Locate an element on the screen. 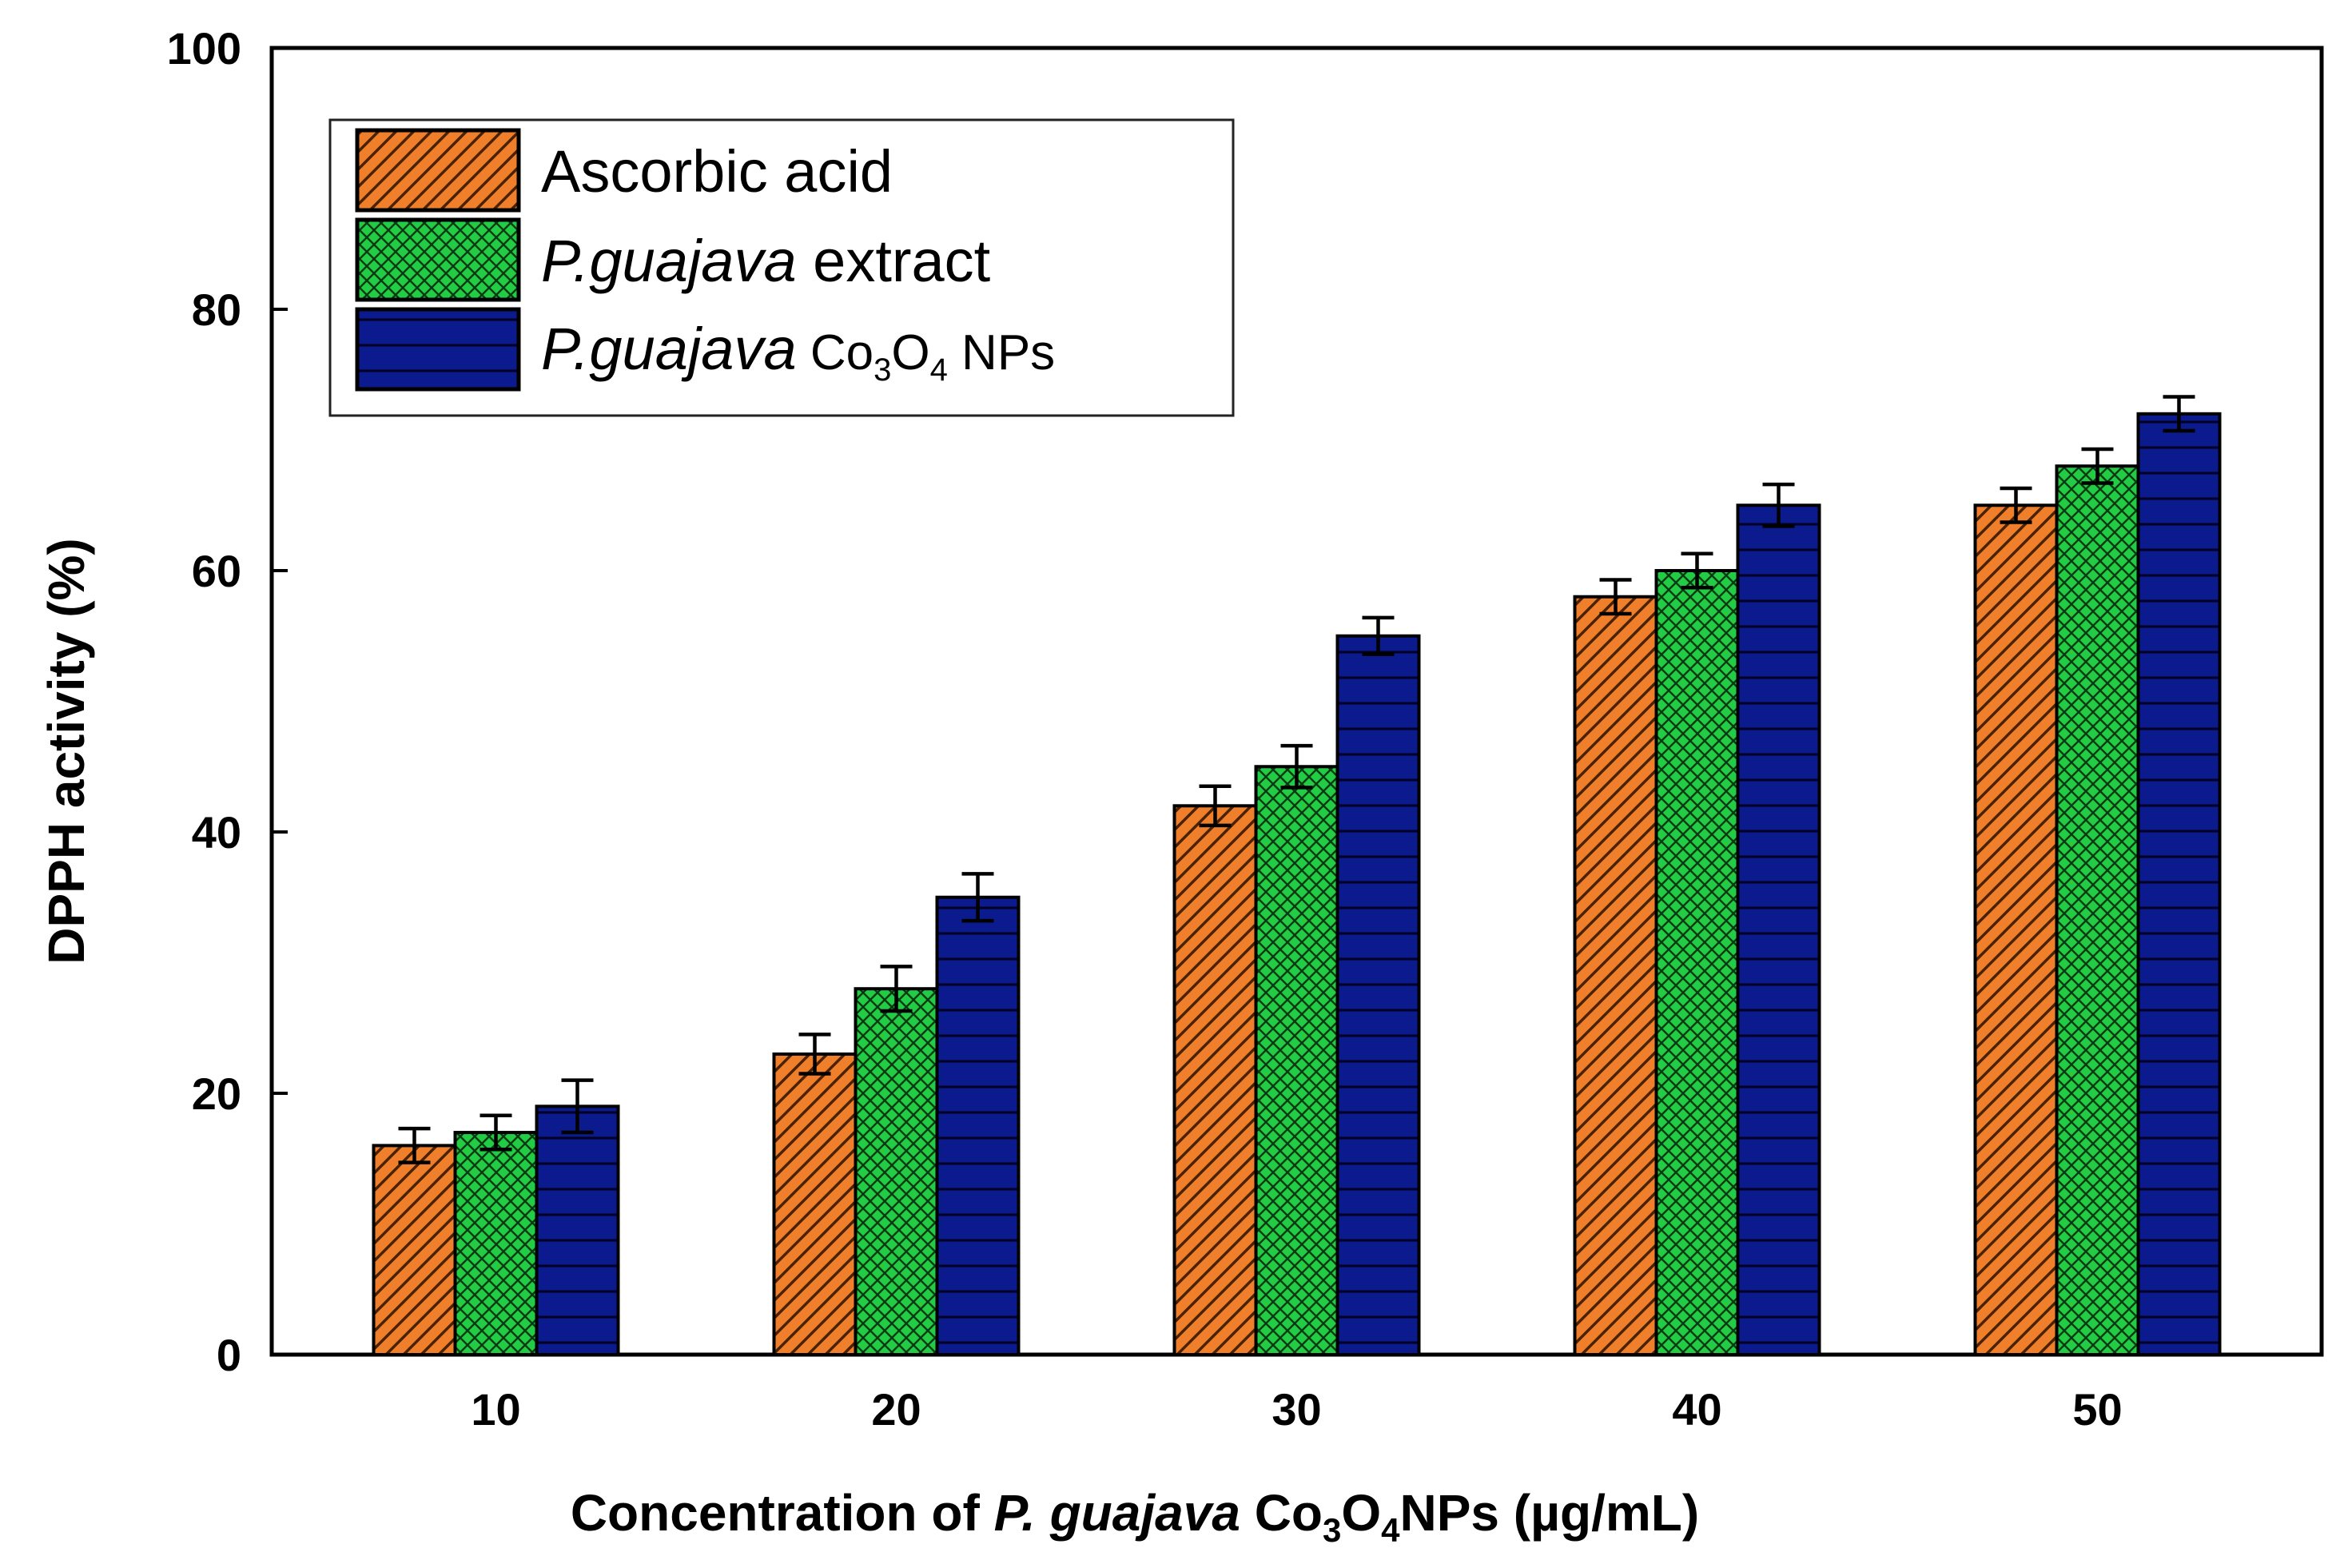  y-axis-title: DPPH activity (%) is located at coordinates (66, 751).